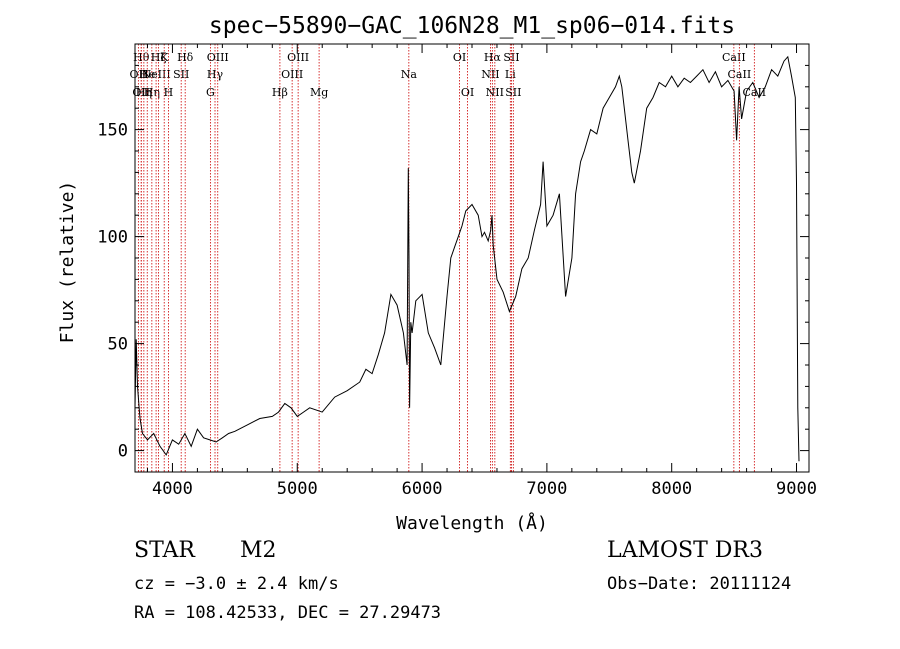 This screenshot has width=900, height=649. Describe the element at coordinates (280, 92) in the screenshot. I see `line-marker-label: Hβ` at that location.